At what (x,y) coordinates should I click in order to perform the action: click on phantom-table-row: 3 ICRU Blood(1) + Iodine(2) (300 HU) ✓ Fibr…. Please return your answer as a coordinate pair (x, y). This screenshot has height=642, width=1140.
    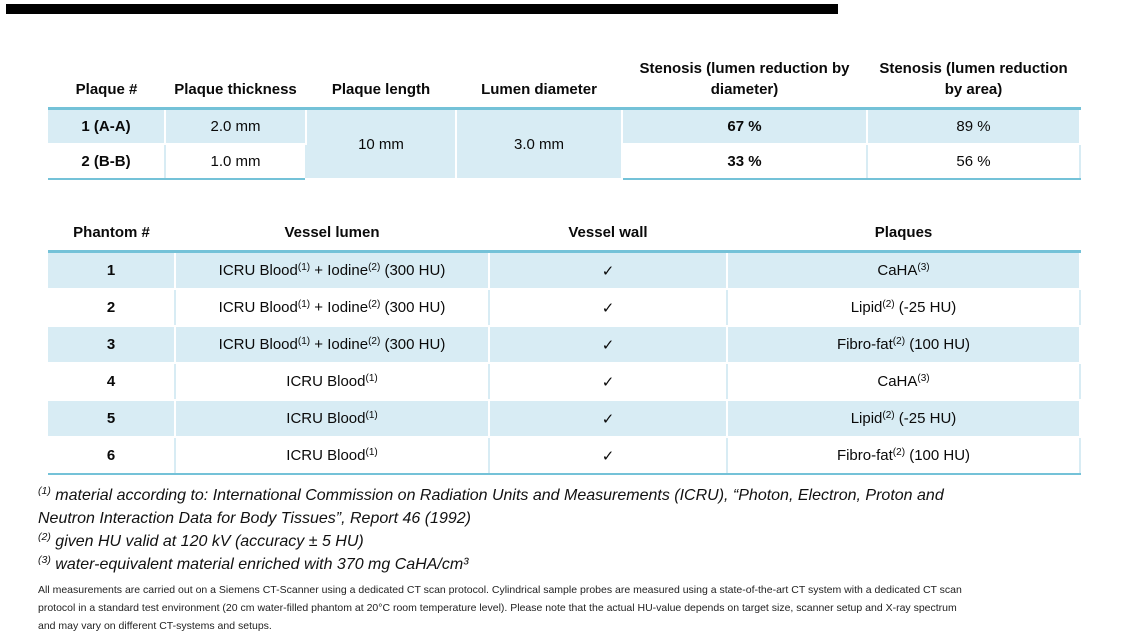
    Looking at the image, I should click on (564, 345).